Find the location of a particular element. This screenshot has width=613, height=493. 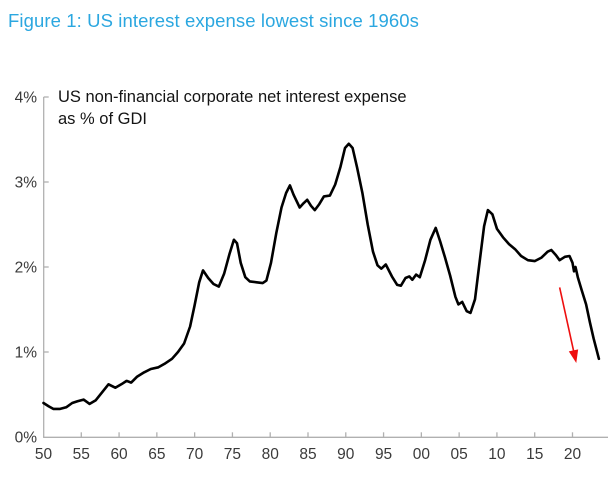

x-tick-label: 70 is located at coordinates (195, 454).